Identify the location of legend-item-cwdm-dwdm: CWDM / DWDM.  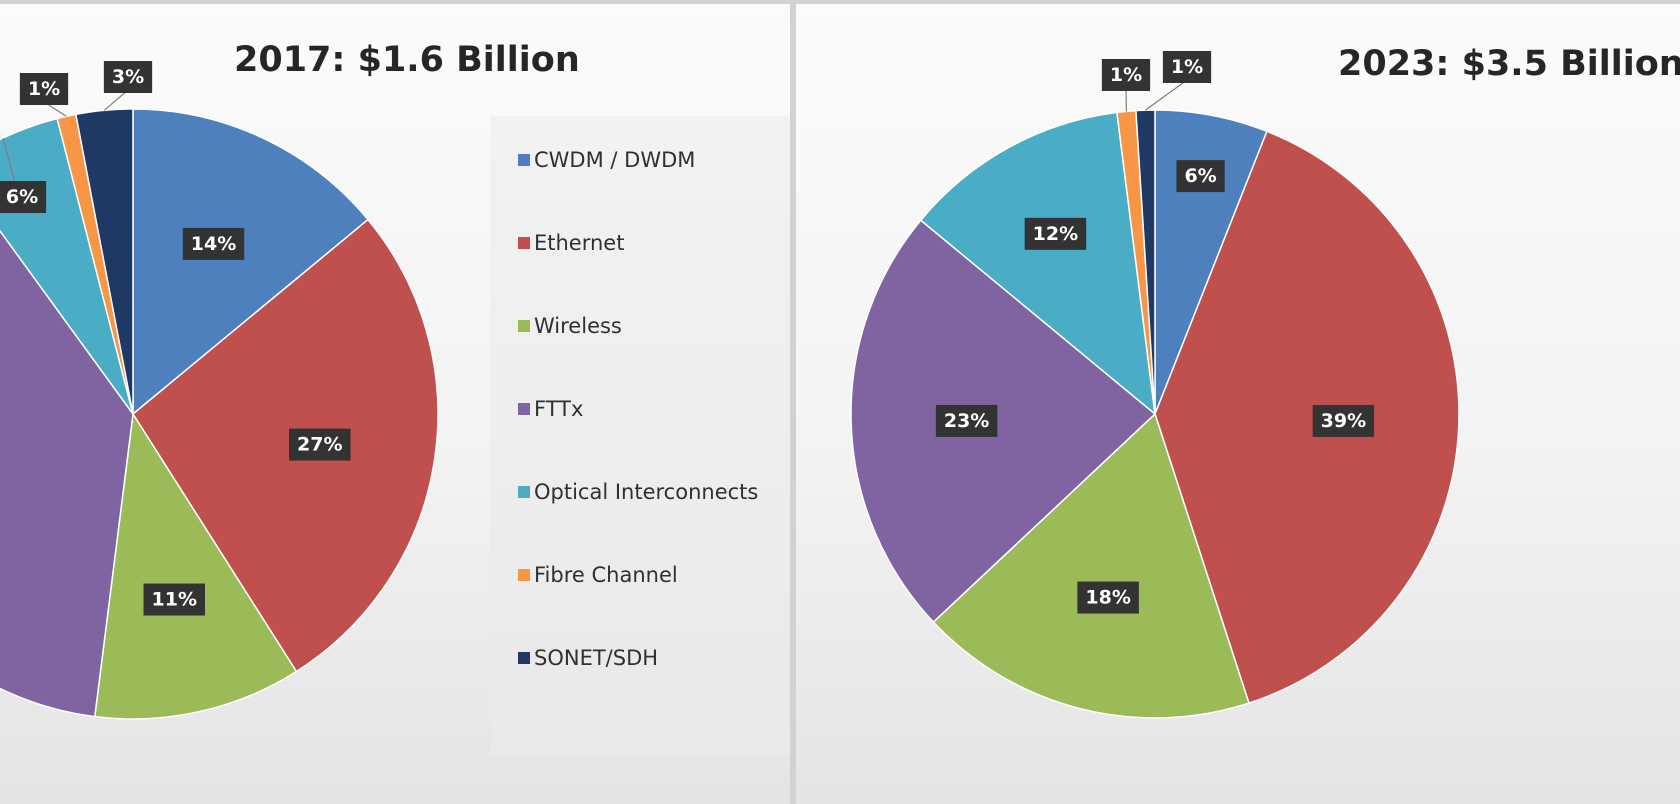
(606, 160).